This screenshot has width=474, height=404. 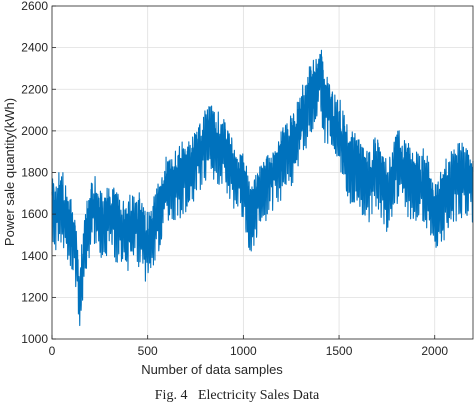 What do you see at coordinates (34, 214) in the screenshot?
I see `y-tick-label: 1600` at bounding box center [34, 214].